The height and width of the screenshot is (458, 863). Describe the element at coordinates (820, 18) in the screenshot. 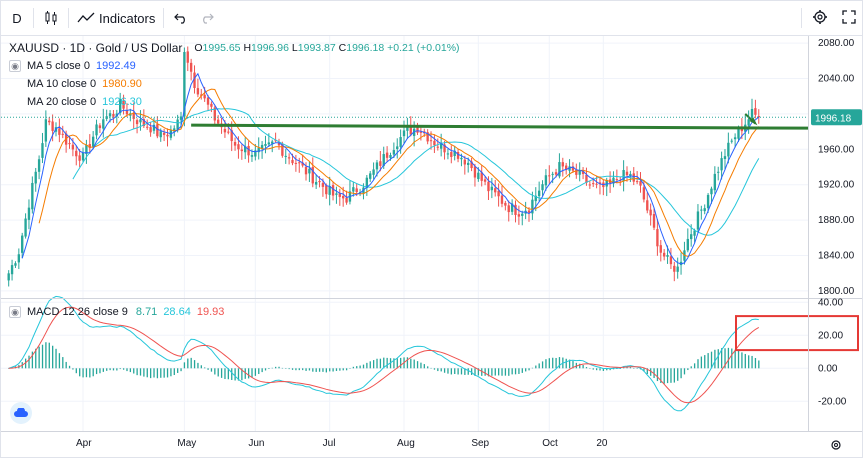

I see `settings-button` at that location.